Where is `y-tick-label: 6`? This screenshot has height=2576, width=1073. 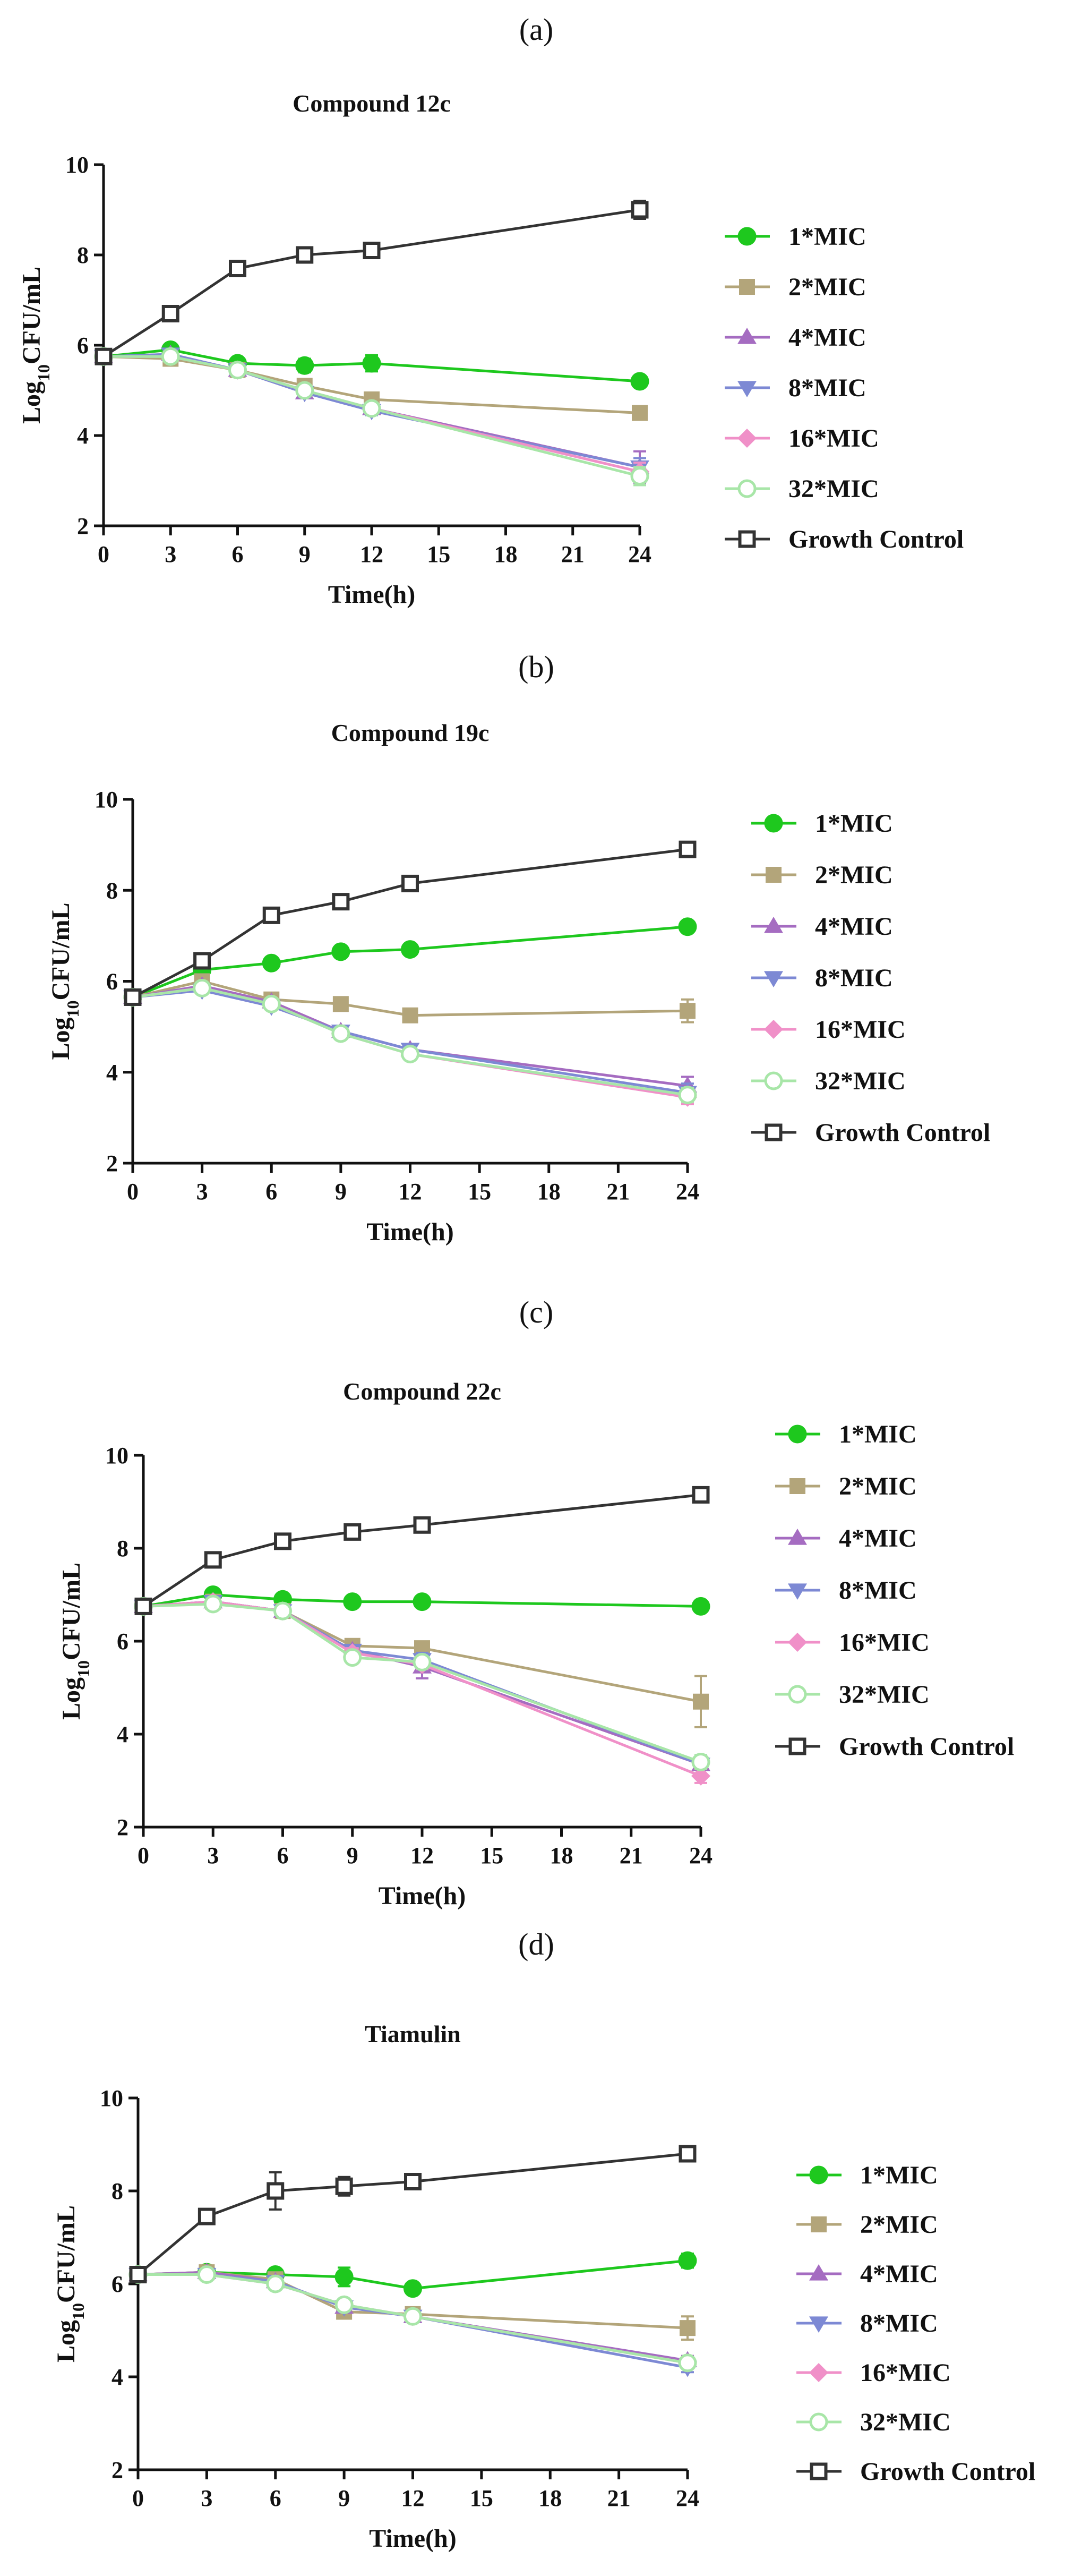 y-tick-label: 6 is located at coordinates (112, 982).